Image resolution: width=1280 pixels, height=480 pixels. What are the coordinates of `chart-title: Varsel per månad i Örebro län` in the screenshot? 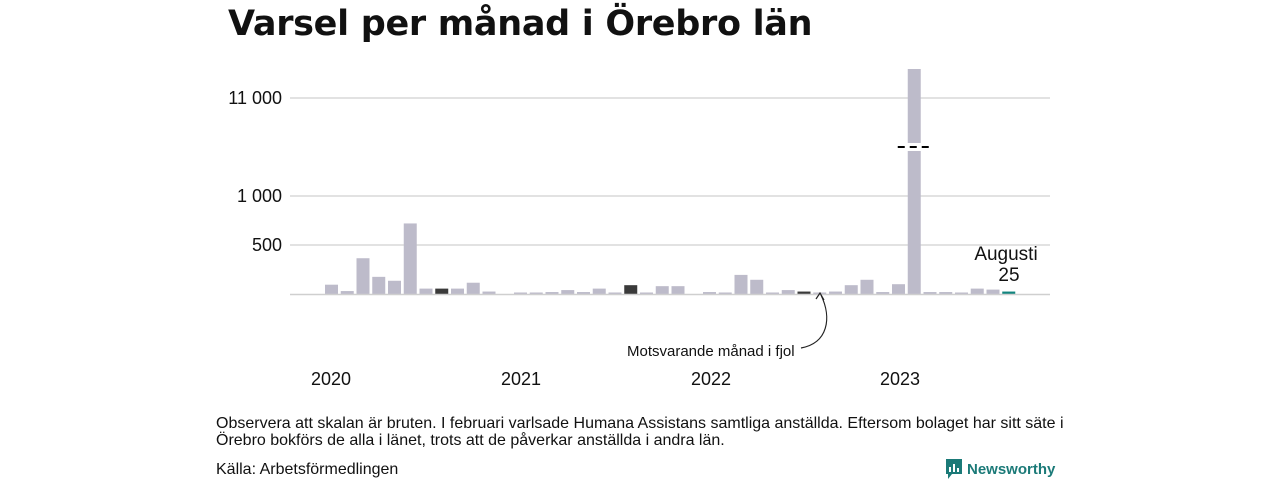 It's located at (520, 24).